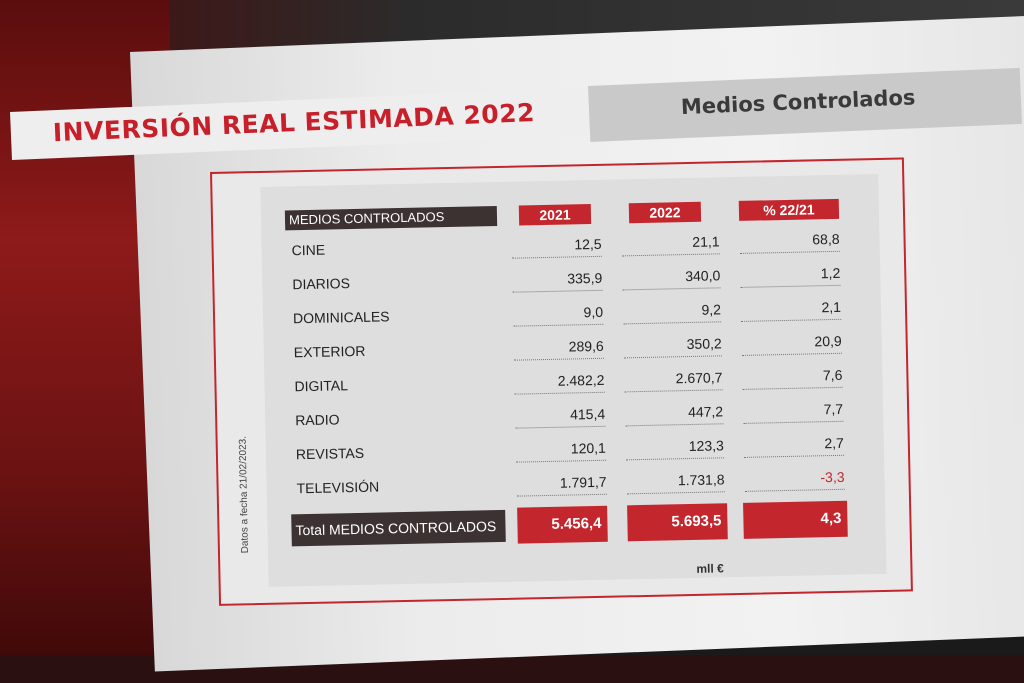  What do you see at coordinates (789, 242) in the screenshot?
I see `value-pct: 68,8` at bounding box center [789, 242].